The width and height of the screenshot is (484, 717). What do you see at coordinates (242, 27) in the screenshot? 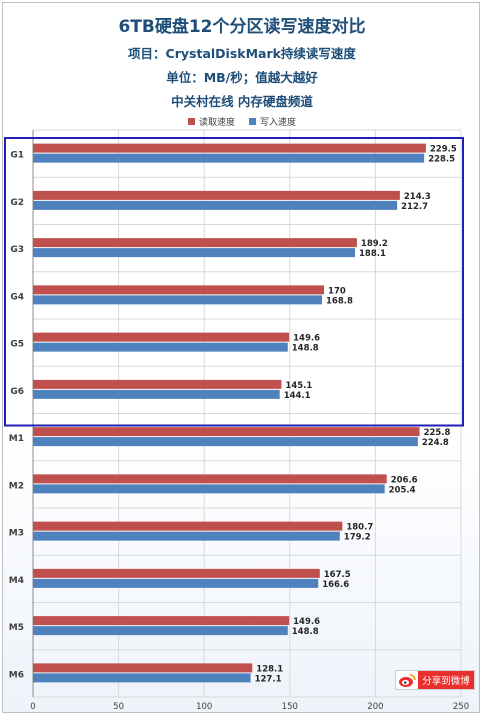
I see `chart-title: 6TB硬盘12个分区读写速度对比` at bounding box center [242, 27].